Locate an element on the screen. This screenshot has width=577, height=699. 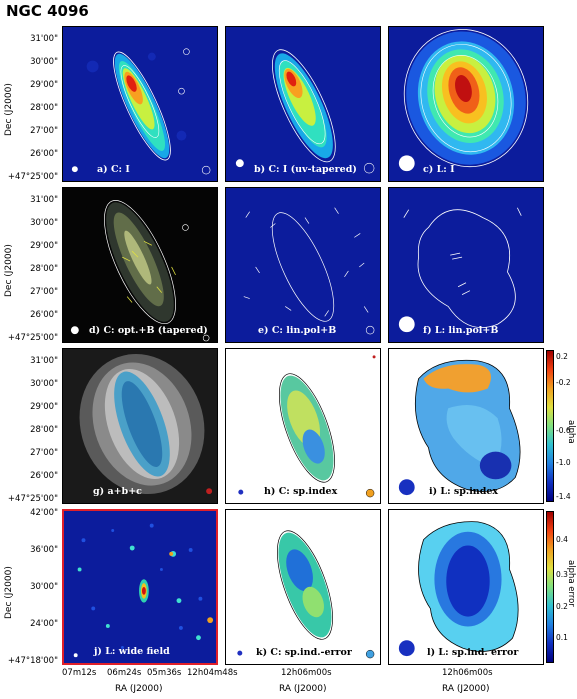
ra-tick-left-3: 12h04m48s is located at coordinates (212, 673).